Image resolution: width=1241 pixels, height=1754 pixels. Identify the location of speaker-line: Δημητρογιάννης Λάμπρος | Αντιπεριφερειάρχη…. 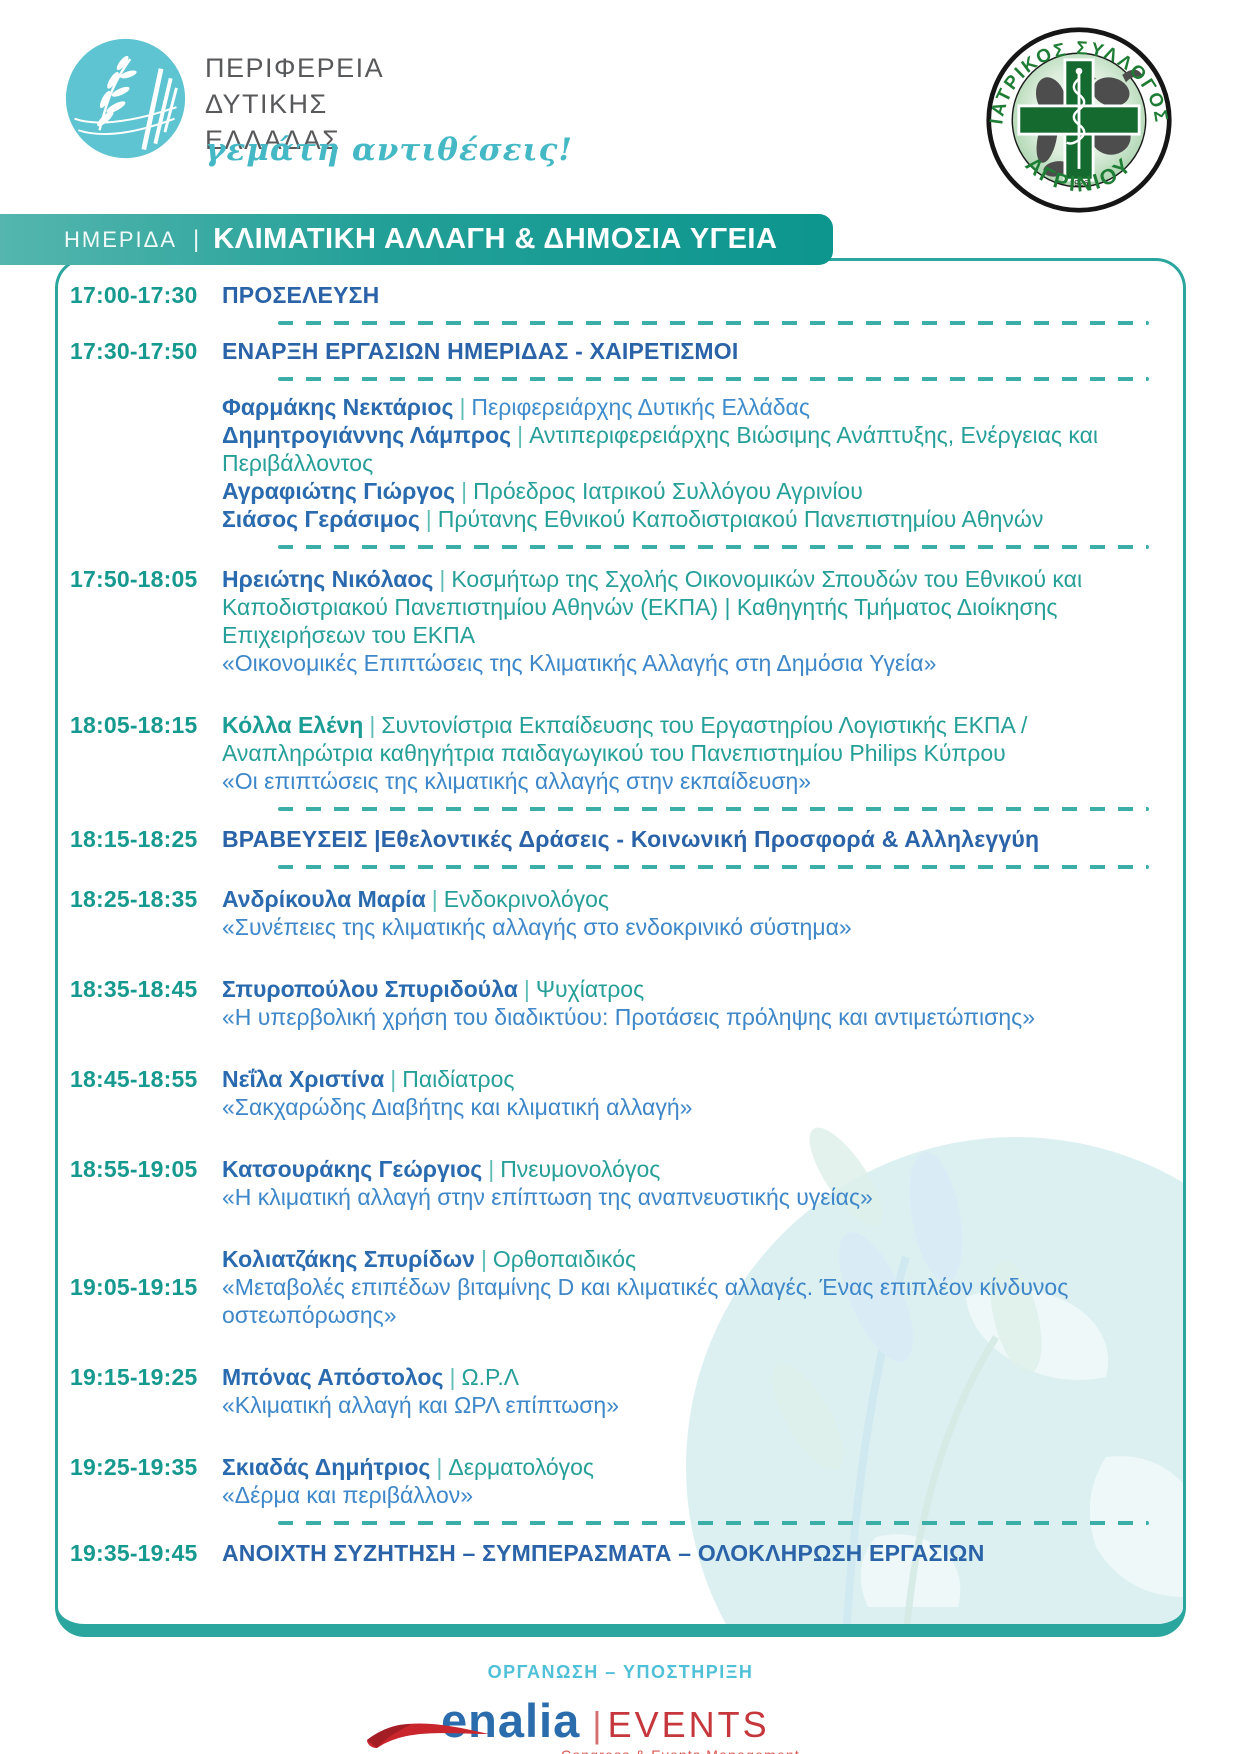
(691, 449).